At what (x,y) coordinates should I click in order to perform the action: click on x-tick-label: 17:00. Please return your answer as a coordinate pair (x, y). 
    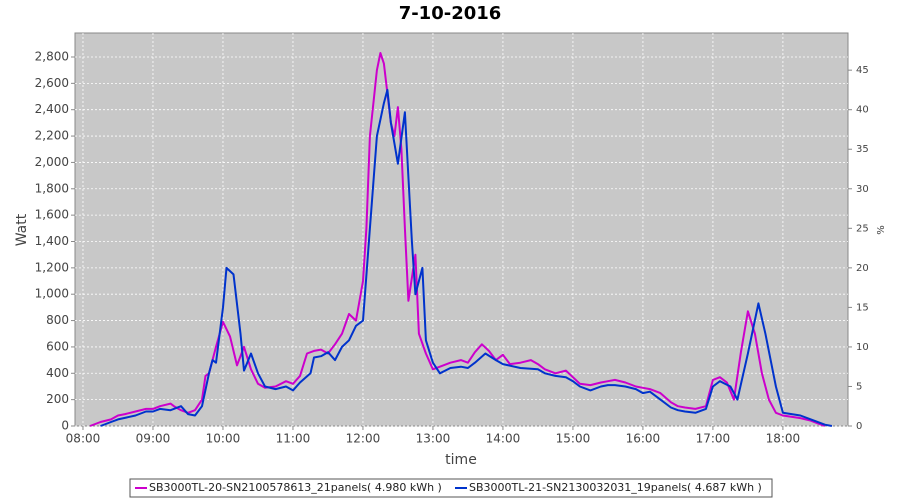
    Looking at the image, I should click on (713, 439).